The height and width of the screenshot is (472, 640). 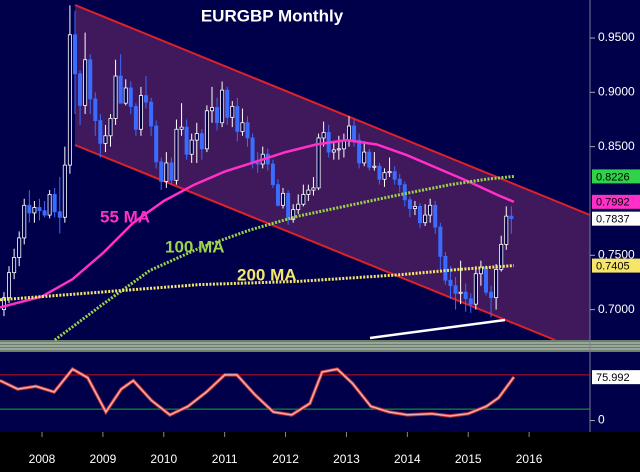 I want to click on x-tick-label: 2008, so click(x=42, y=459).